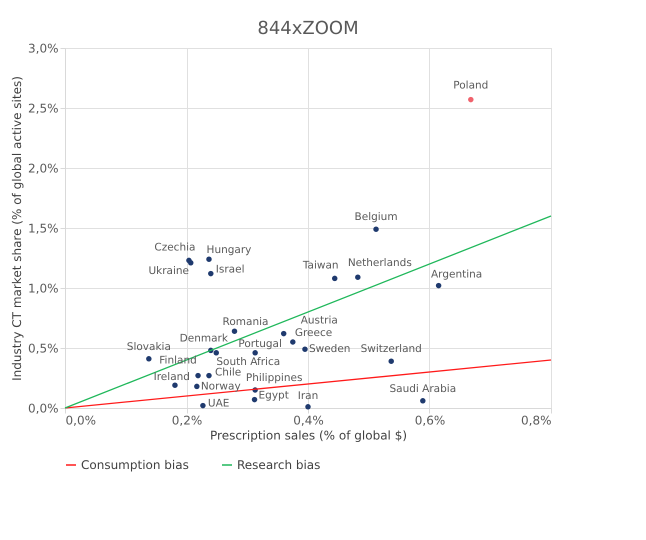  Describe the element at coordinates (169, 270) in the screenshot. I see `annotation: Ukraine` at that location.